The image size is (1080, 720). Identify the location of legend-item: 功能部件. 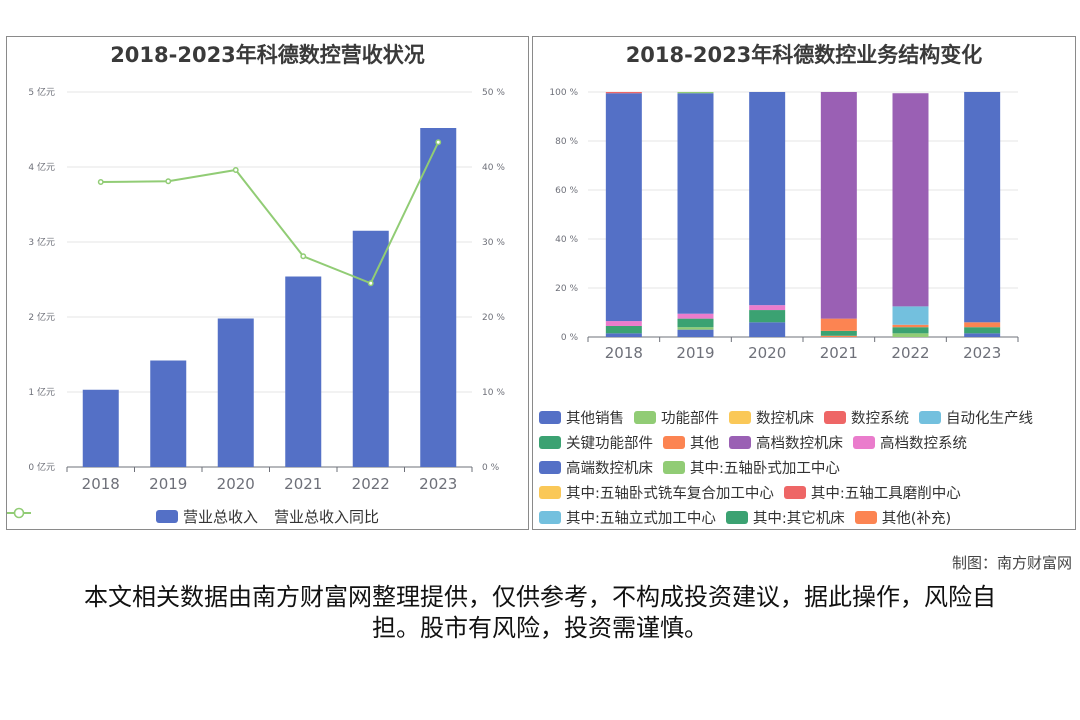
(676, 417).